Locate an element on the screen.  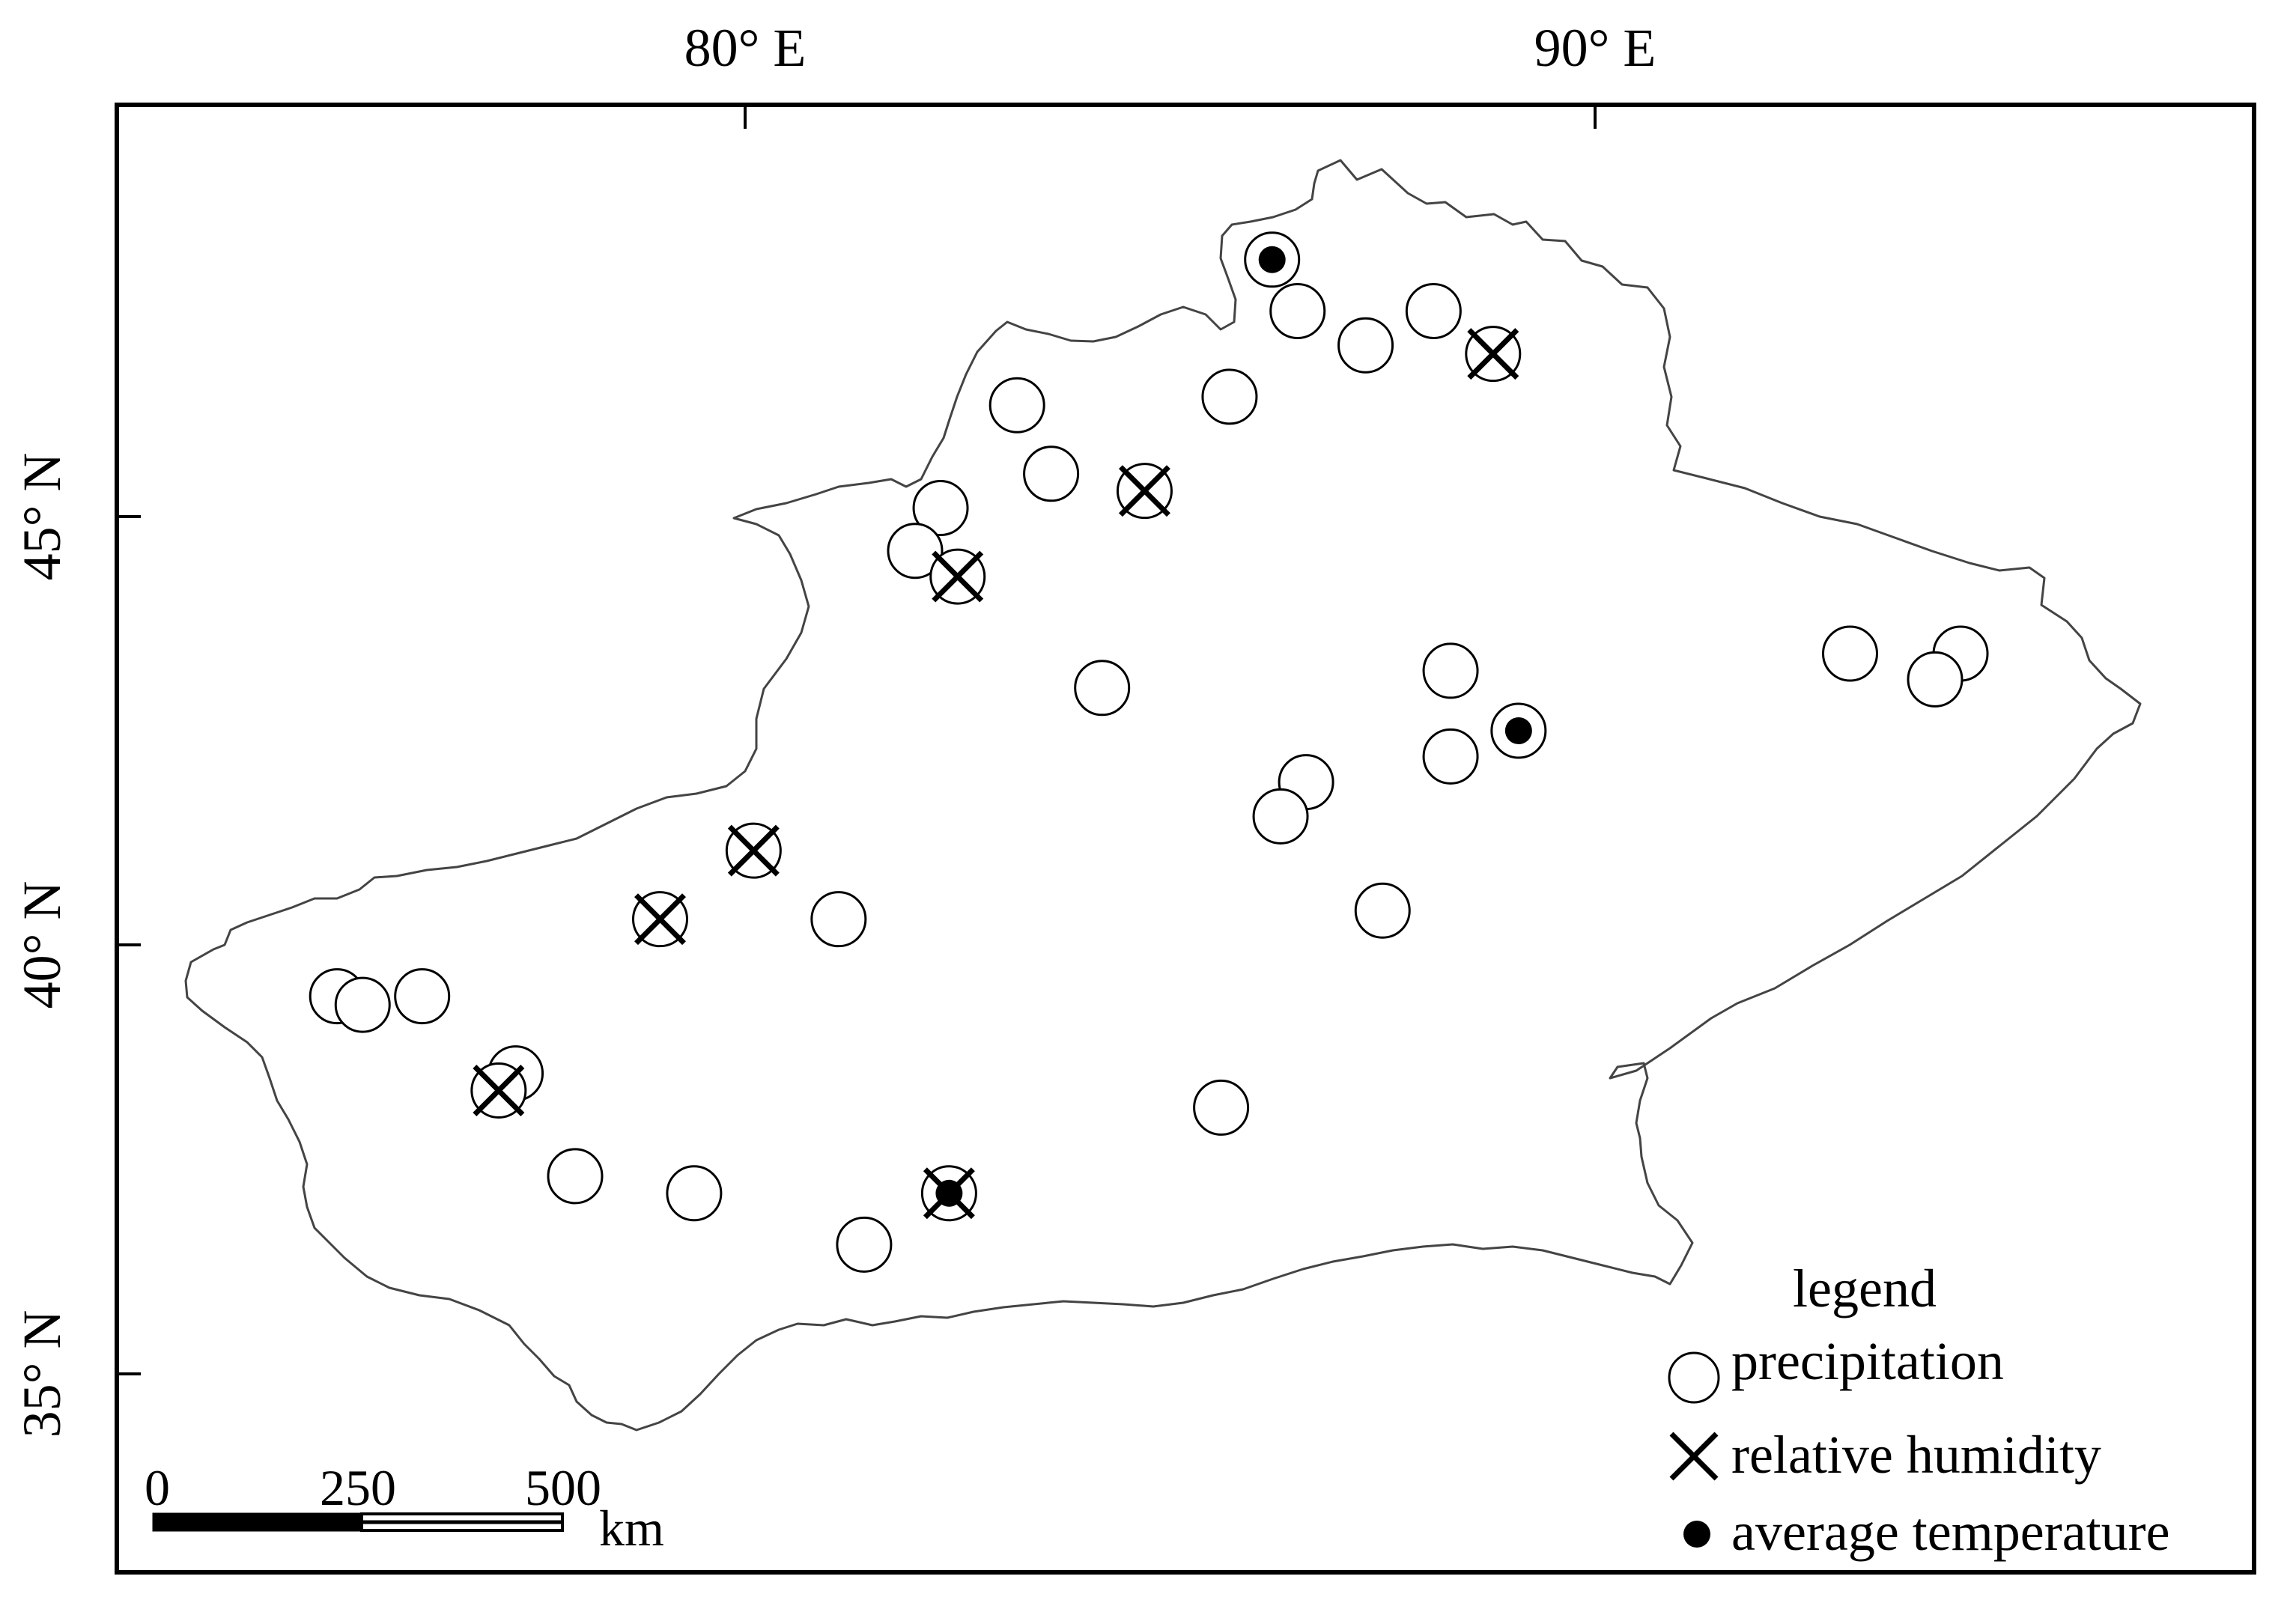
lat-label-40n: 40° N is located at coordinates (42, 945).